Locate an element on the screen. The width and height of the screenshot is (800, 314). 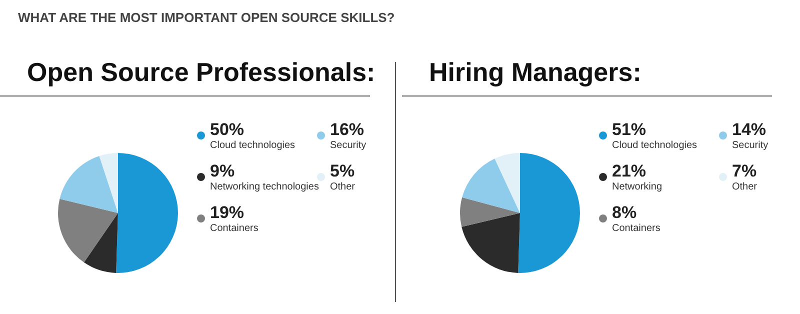
legend-label: Networking is located at coordinates (637, 187).